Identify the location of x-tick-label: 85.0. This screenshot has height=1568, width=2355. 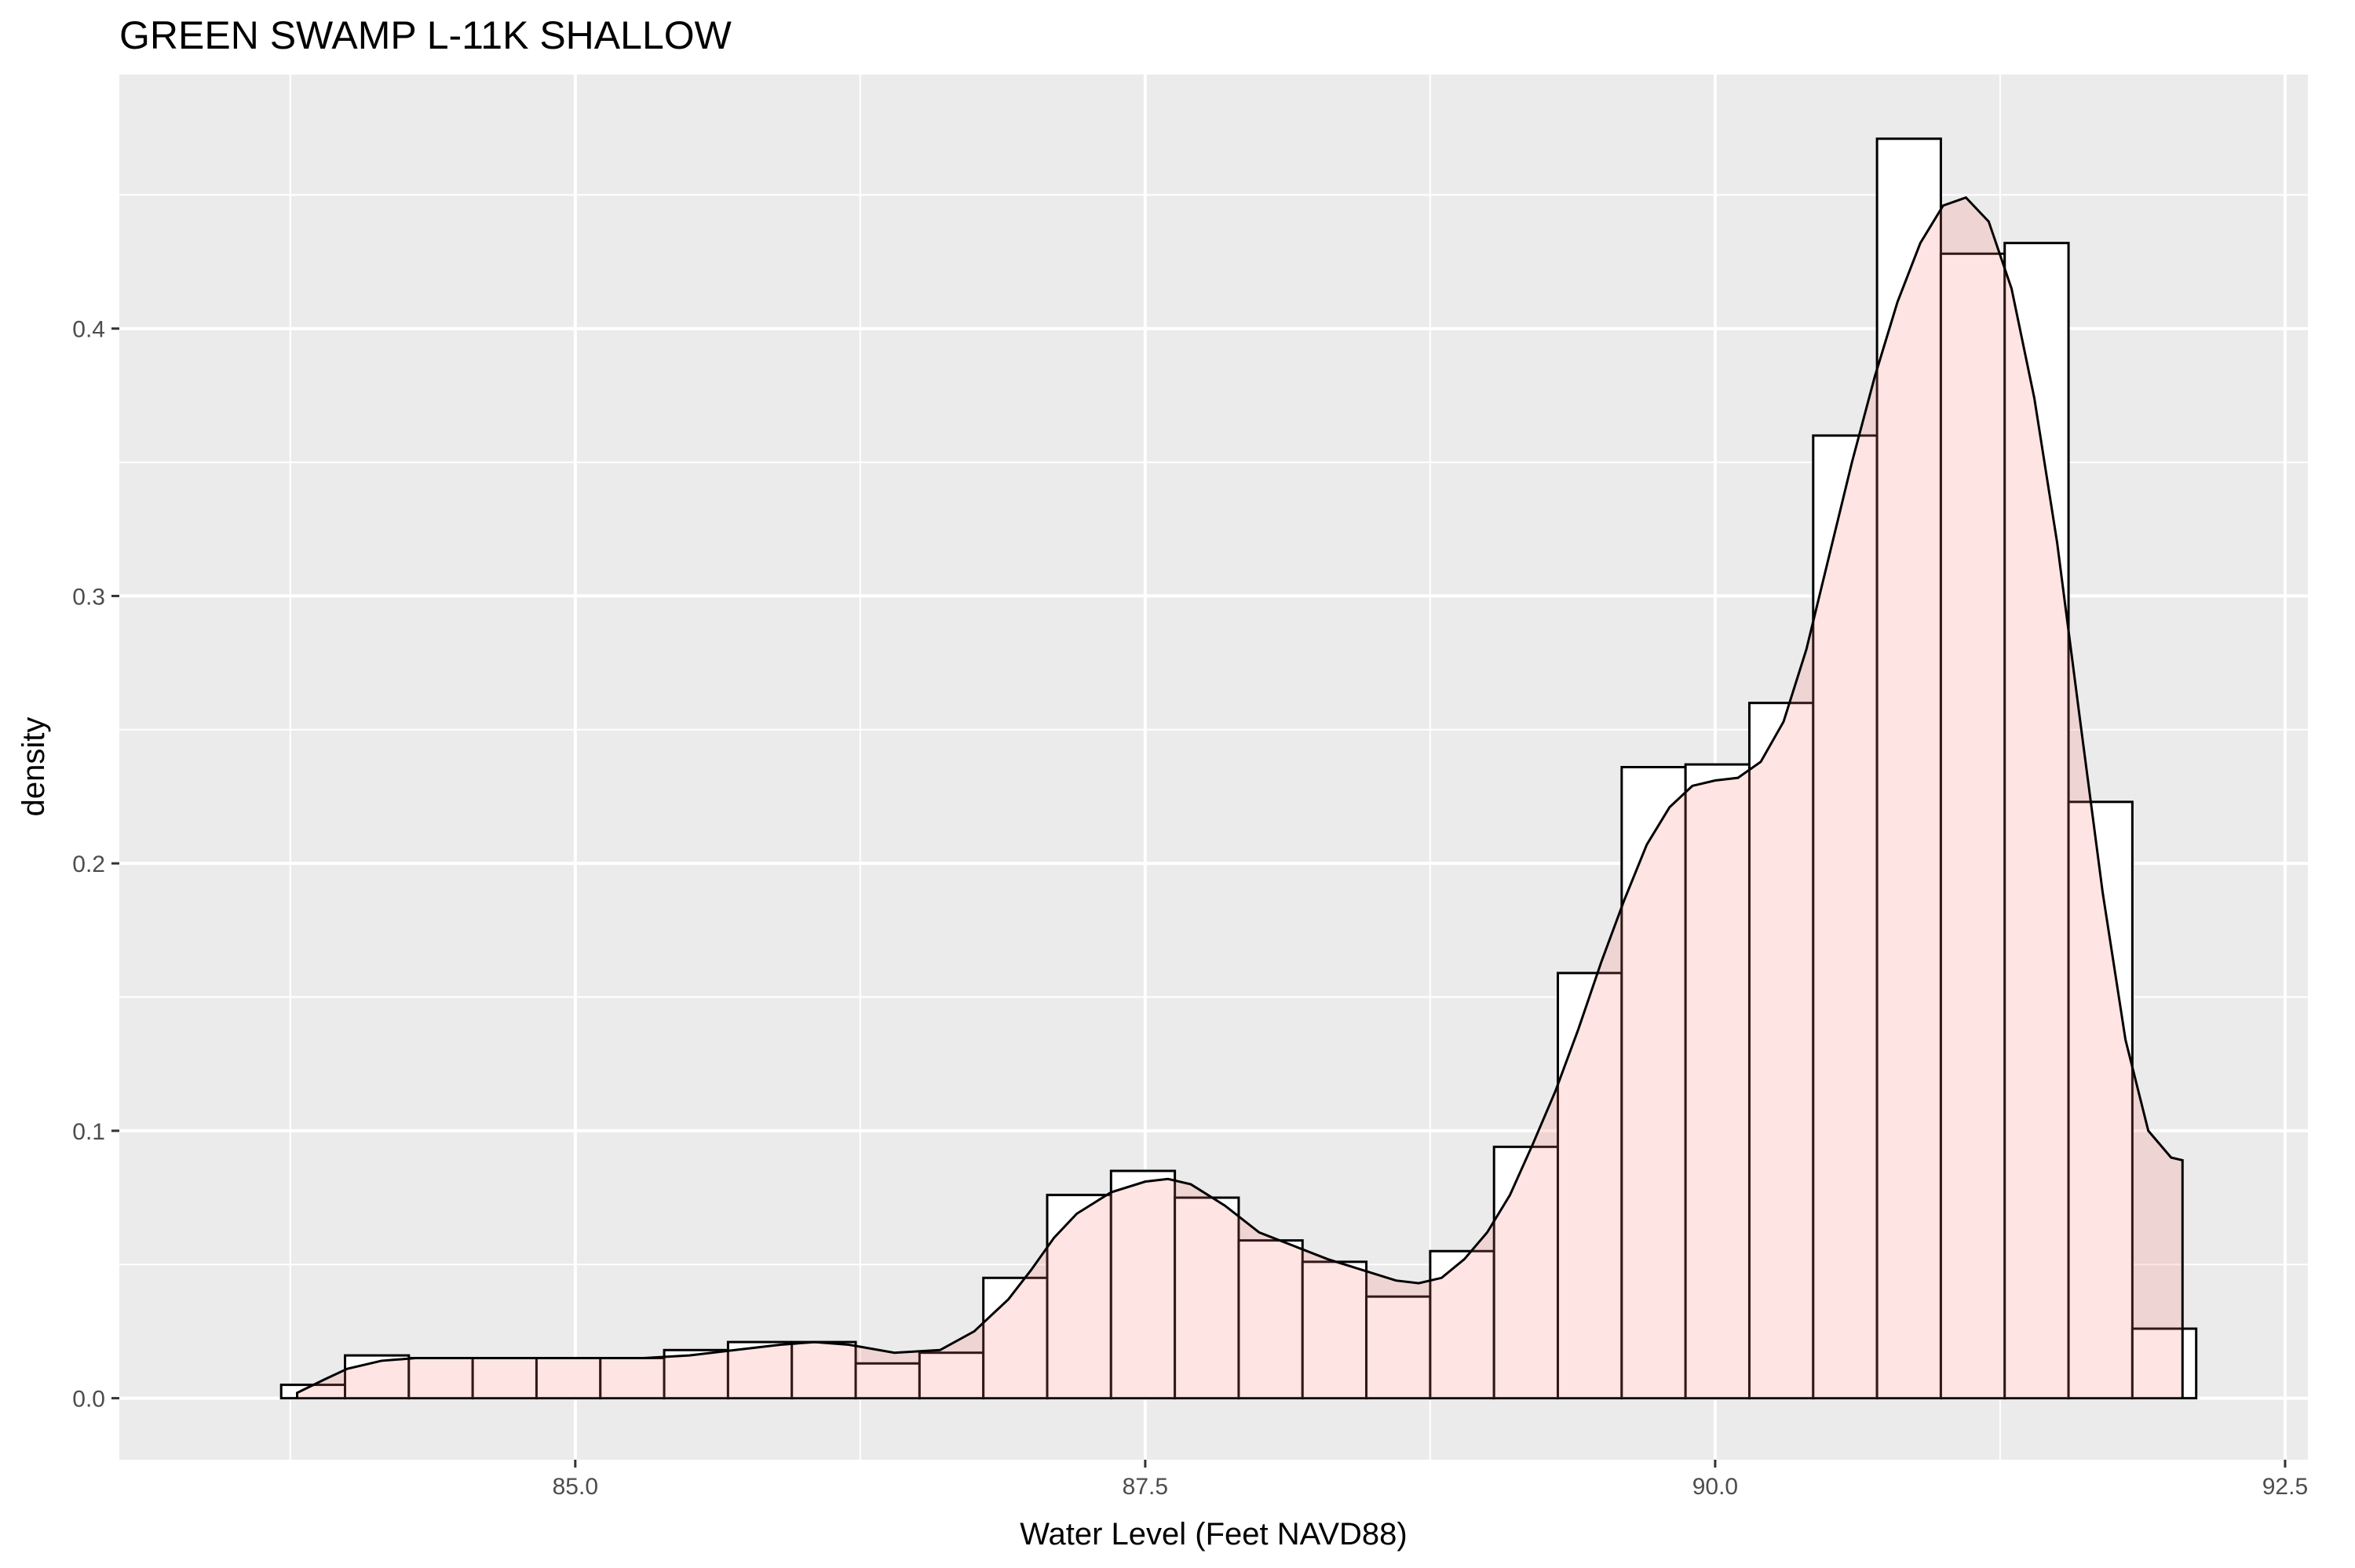
(575, 1487).